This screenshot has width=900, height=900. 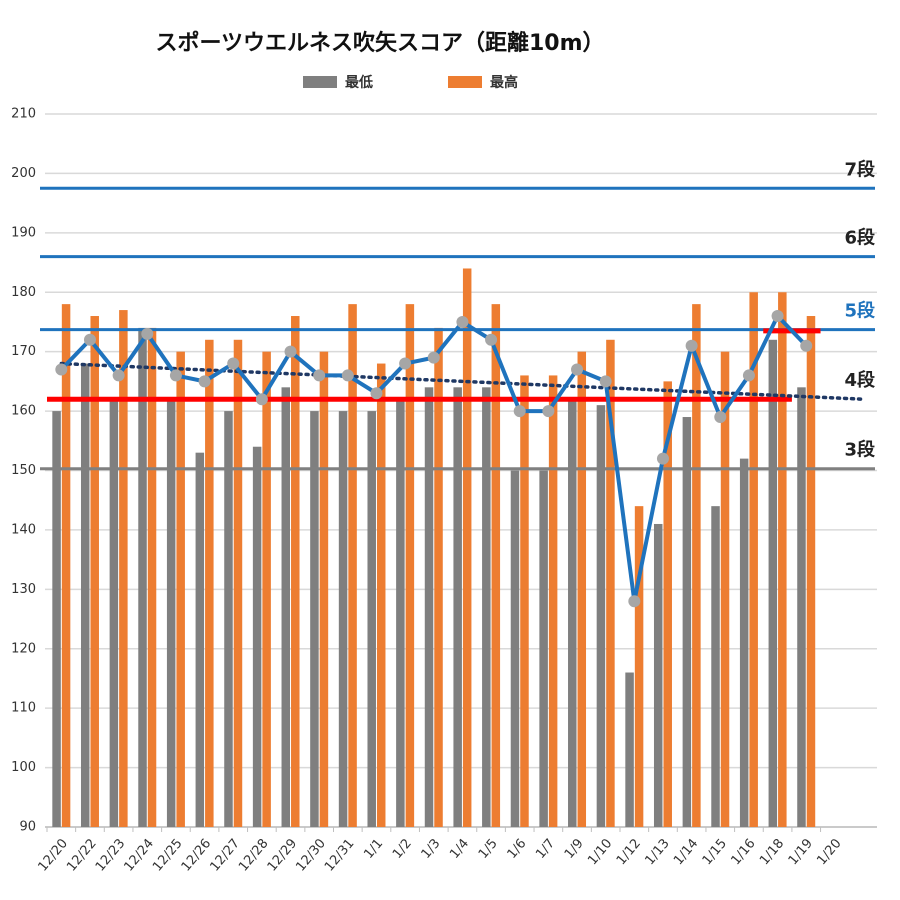 I want to click on x-tick-label: 12/26, so click(x=197, y=855).